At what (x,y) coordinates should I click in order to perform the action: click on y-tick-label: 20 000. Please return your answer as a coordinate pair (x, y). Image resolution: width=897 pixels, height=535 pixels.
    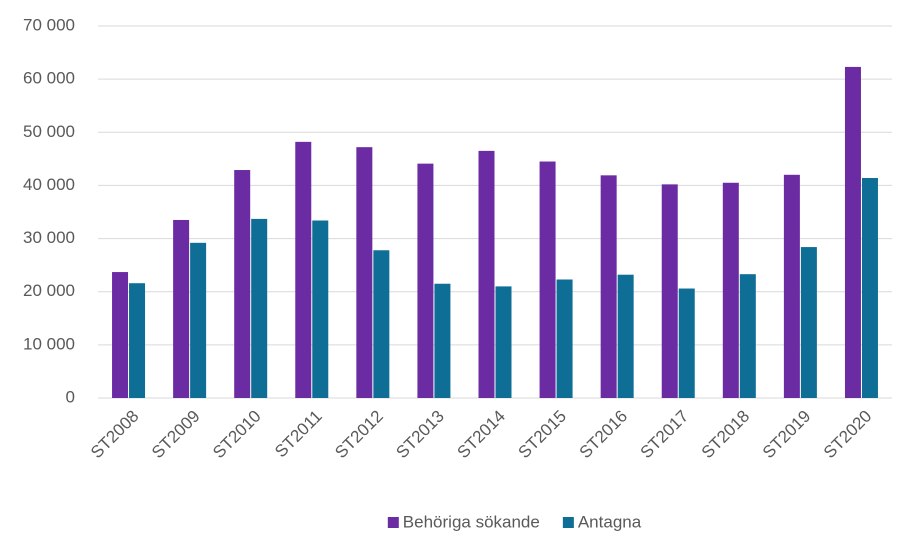
    Looking at the image, I should click on (49, 290).